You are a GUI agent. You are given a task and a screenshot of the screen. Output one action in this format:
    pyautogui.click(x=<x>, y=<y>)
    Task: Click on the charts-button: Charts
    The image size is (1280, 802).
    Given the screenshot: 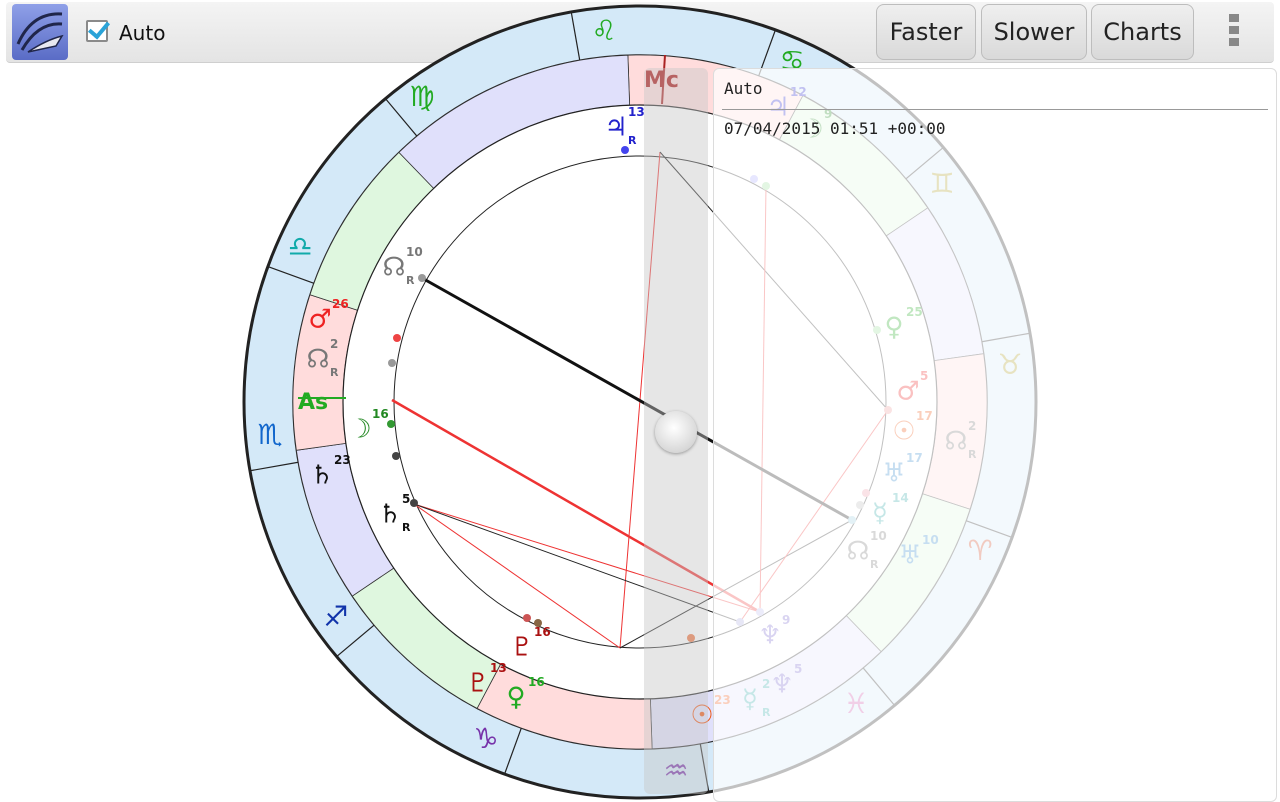 What is the action you would take?
    pyautogui.click(x=1142, y=32)
    